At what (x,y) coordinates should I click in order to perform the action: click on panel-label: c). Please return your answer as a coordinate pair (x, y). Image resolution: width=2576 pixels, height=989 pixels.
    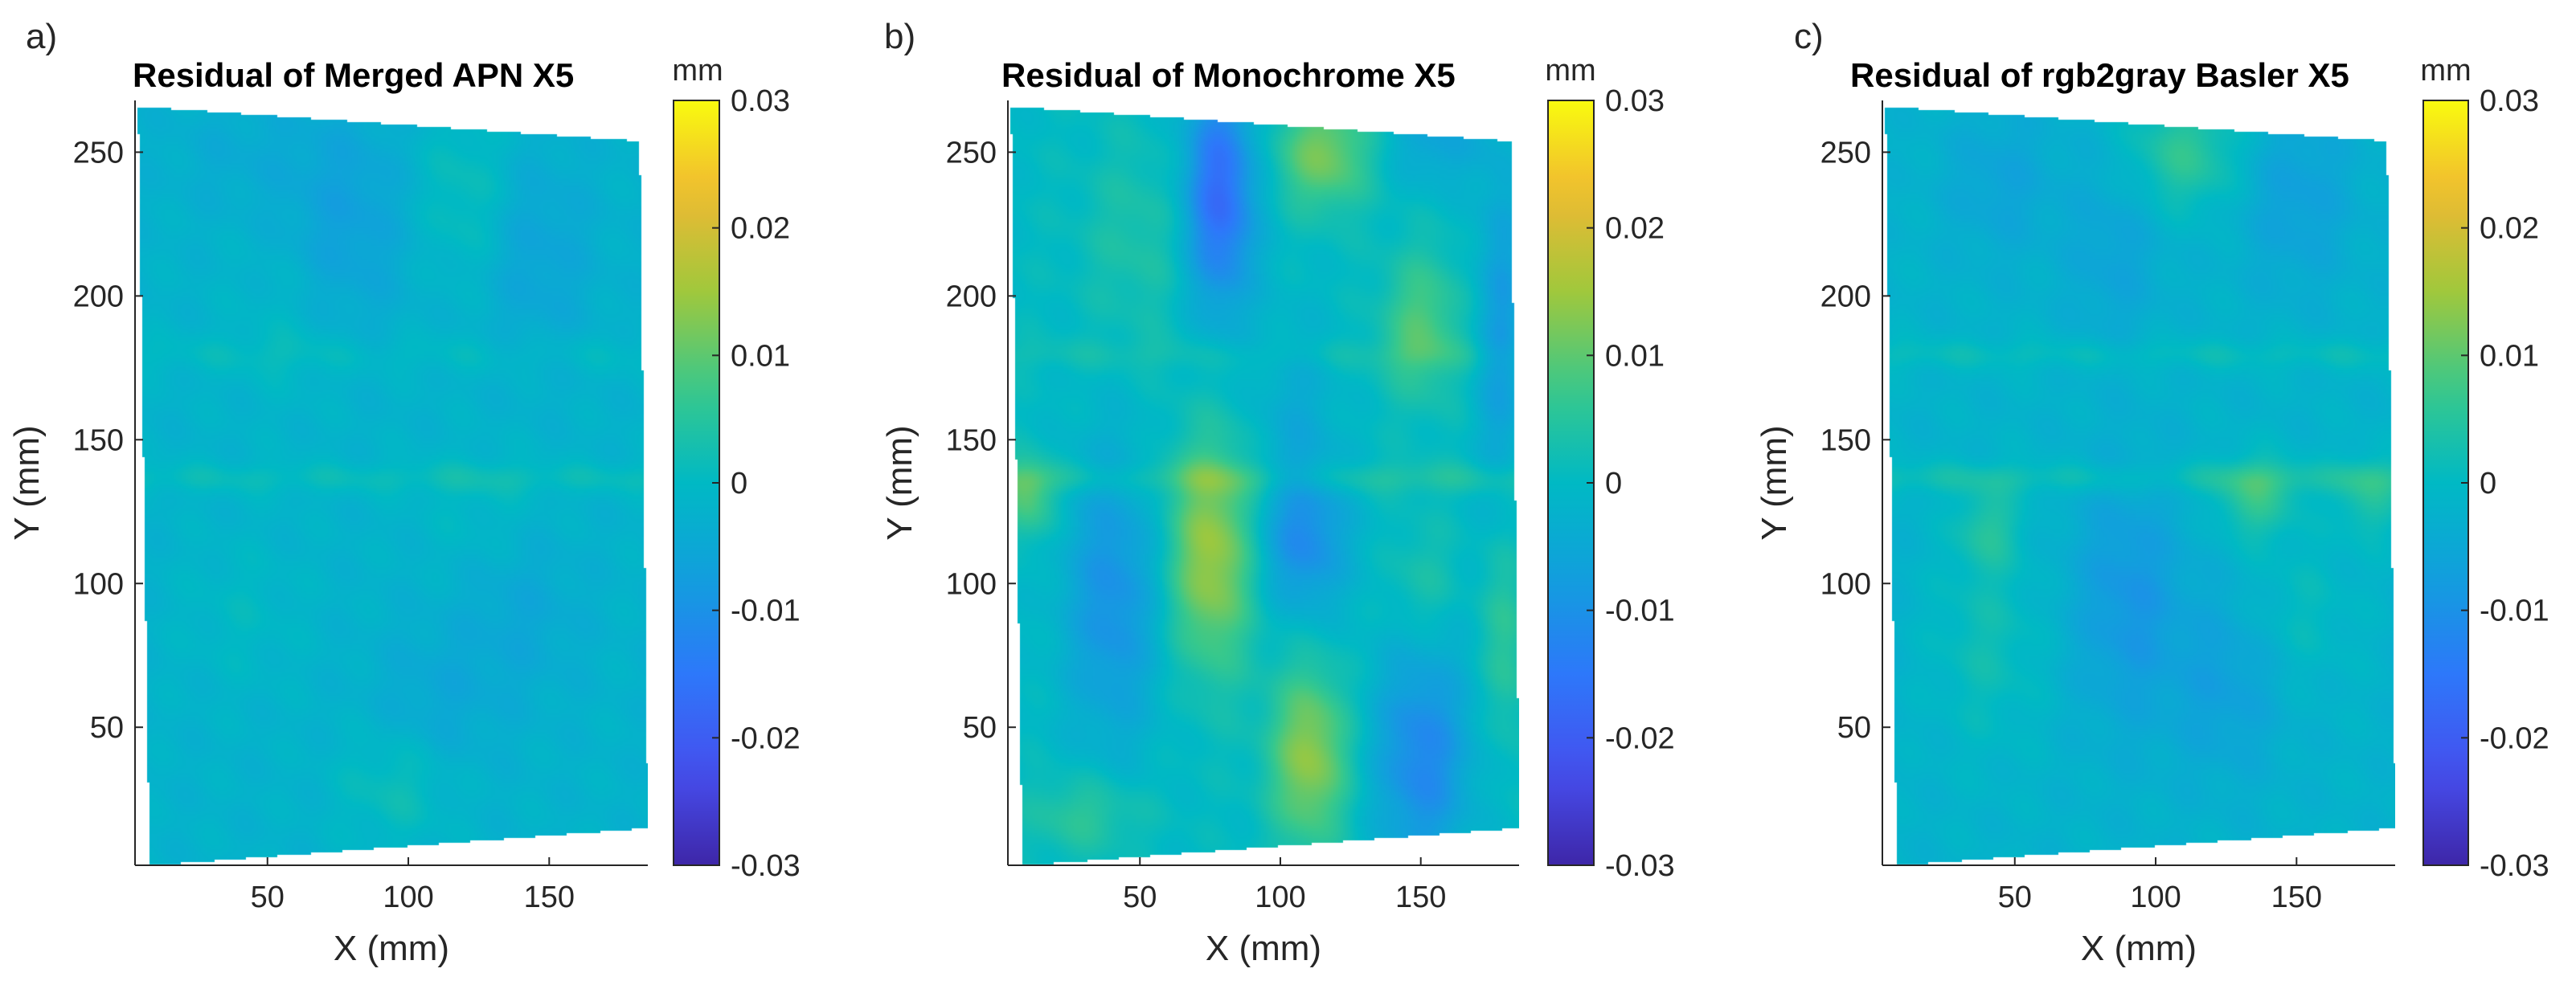
    Looking at the image, I should click on (1809, 36).